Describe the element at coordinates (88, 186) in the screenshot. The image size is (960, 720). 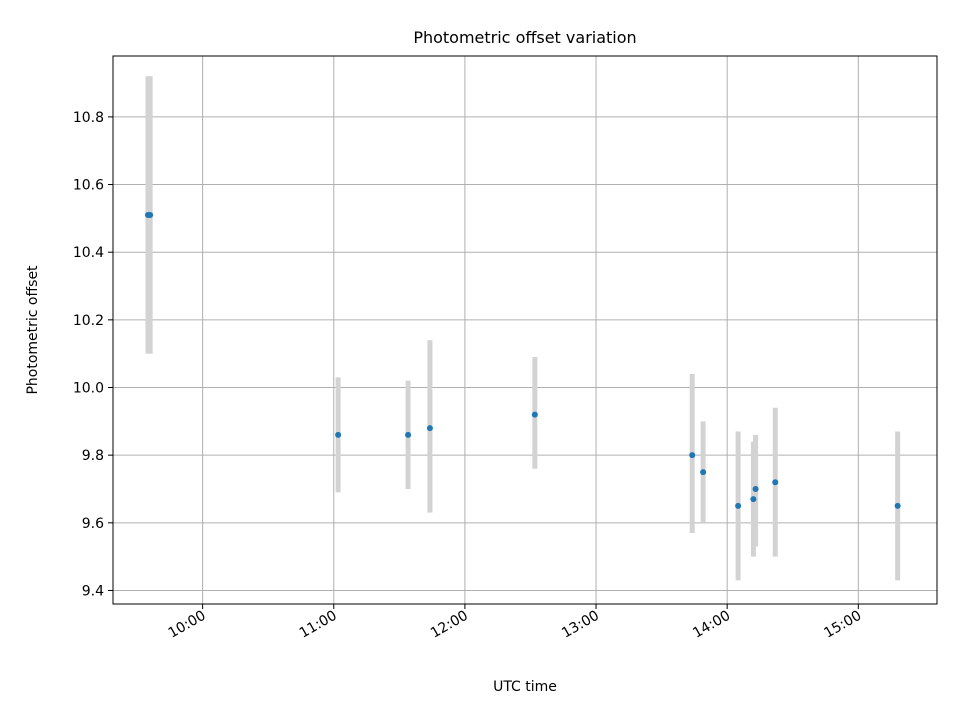
I see `y-tick-label: 10.6` at that location.